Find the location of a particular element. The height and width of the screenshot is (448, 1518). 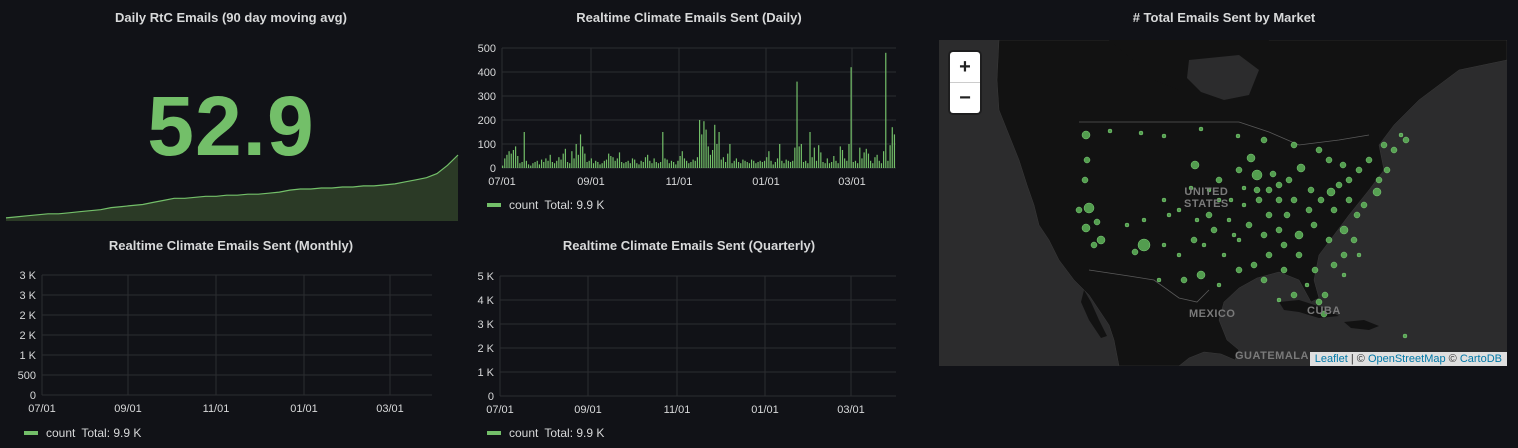

border-us-canada is located at coordinates (1224, 133).